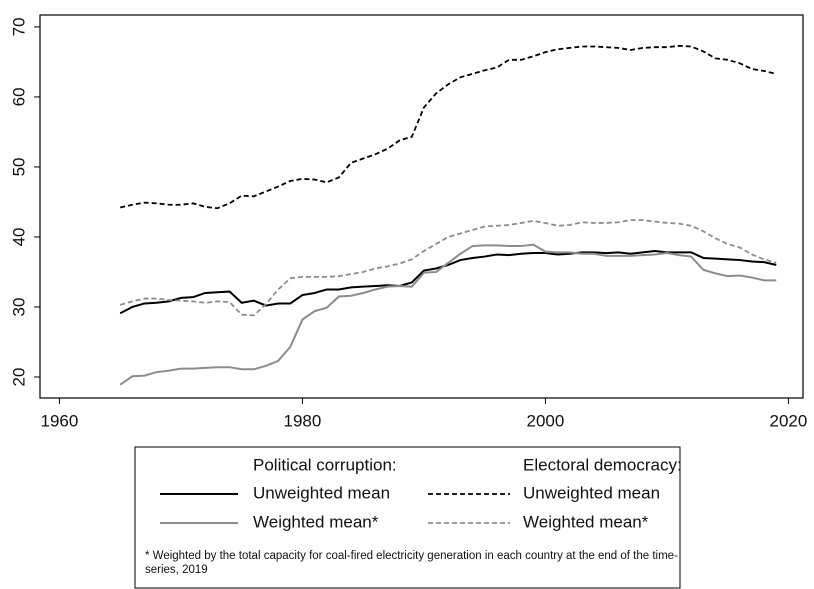 The image size is (814, 589). What do you see at coordinates (546, 420) in the screenshot?
I see `x-tick-label: 2000` at bounding box center [546, 420].